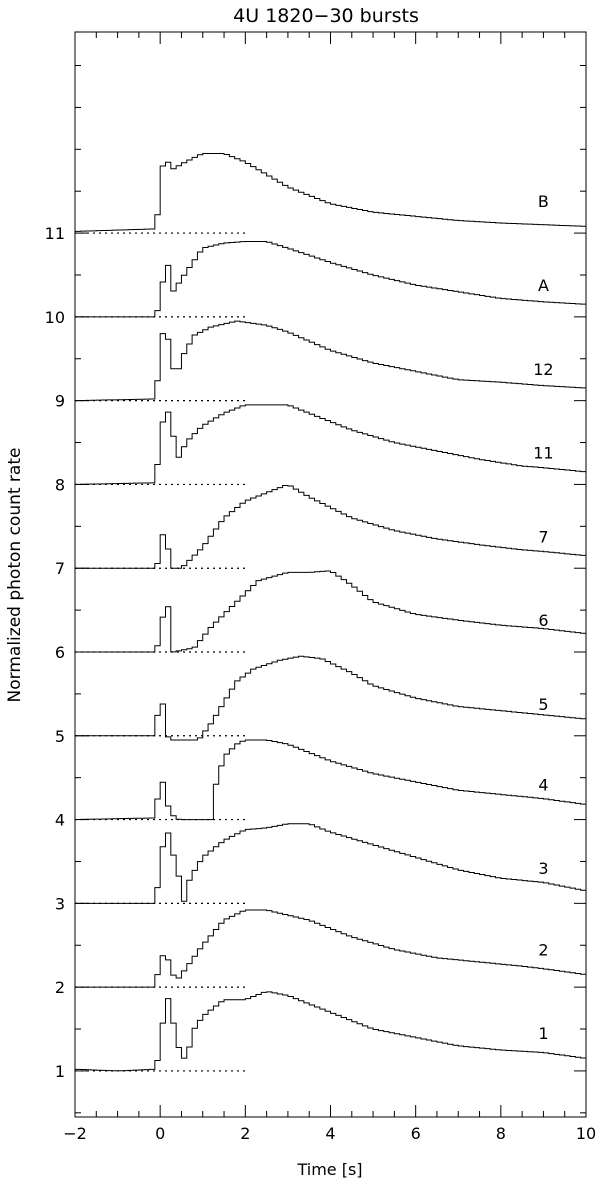 The image size is (600, 1185). Describe the element at coordinates (330, 279) in the screenshot. I see `lightcurve-A` at that location.